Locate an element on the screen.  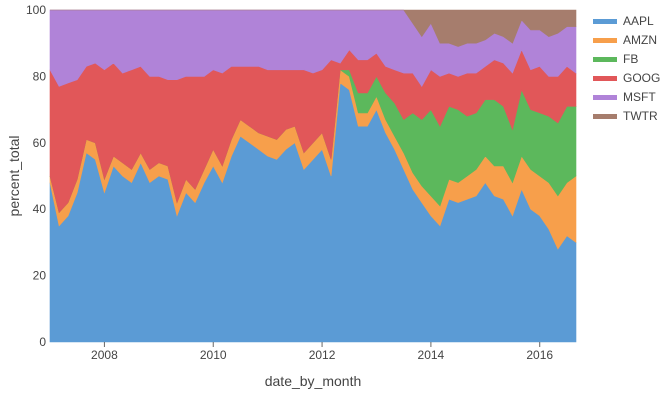
y-tick-label: 60 is located at coordinates (40, 143).